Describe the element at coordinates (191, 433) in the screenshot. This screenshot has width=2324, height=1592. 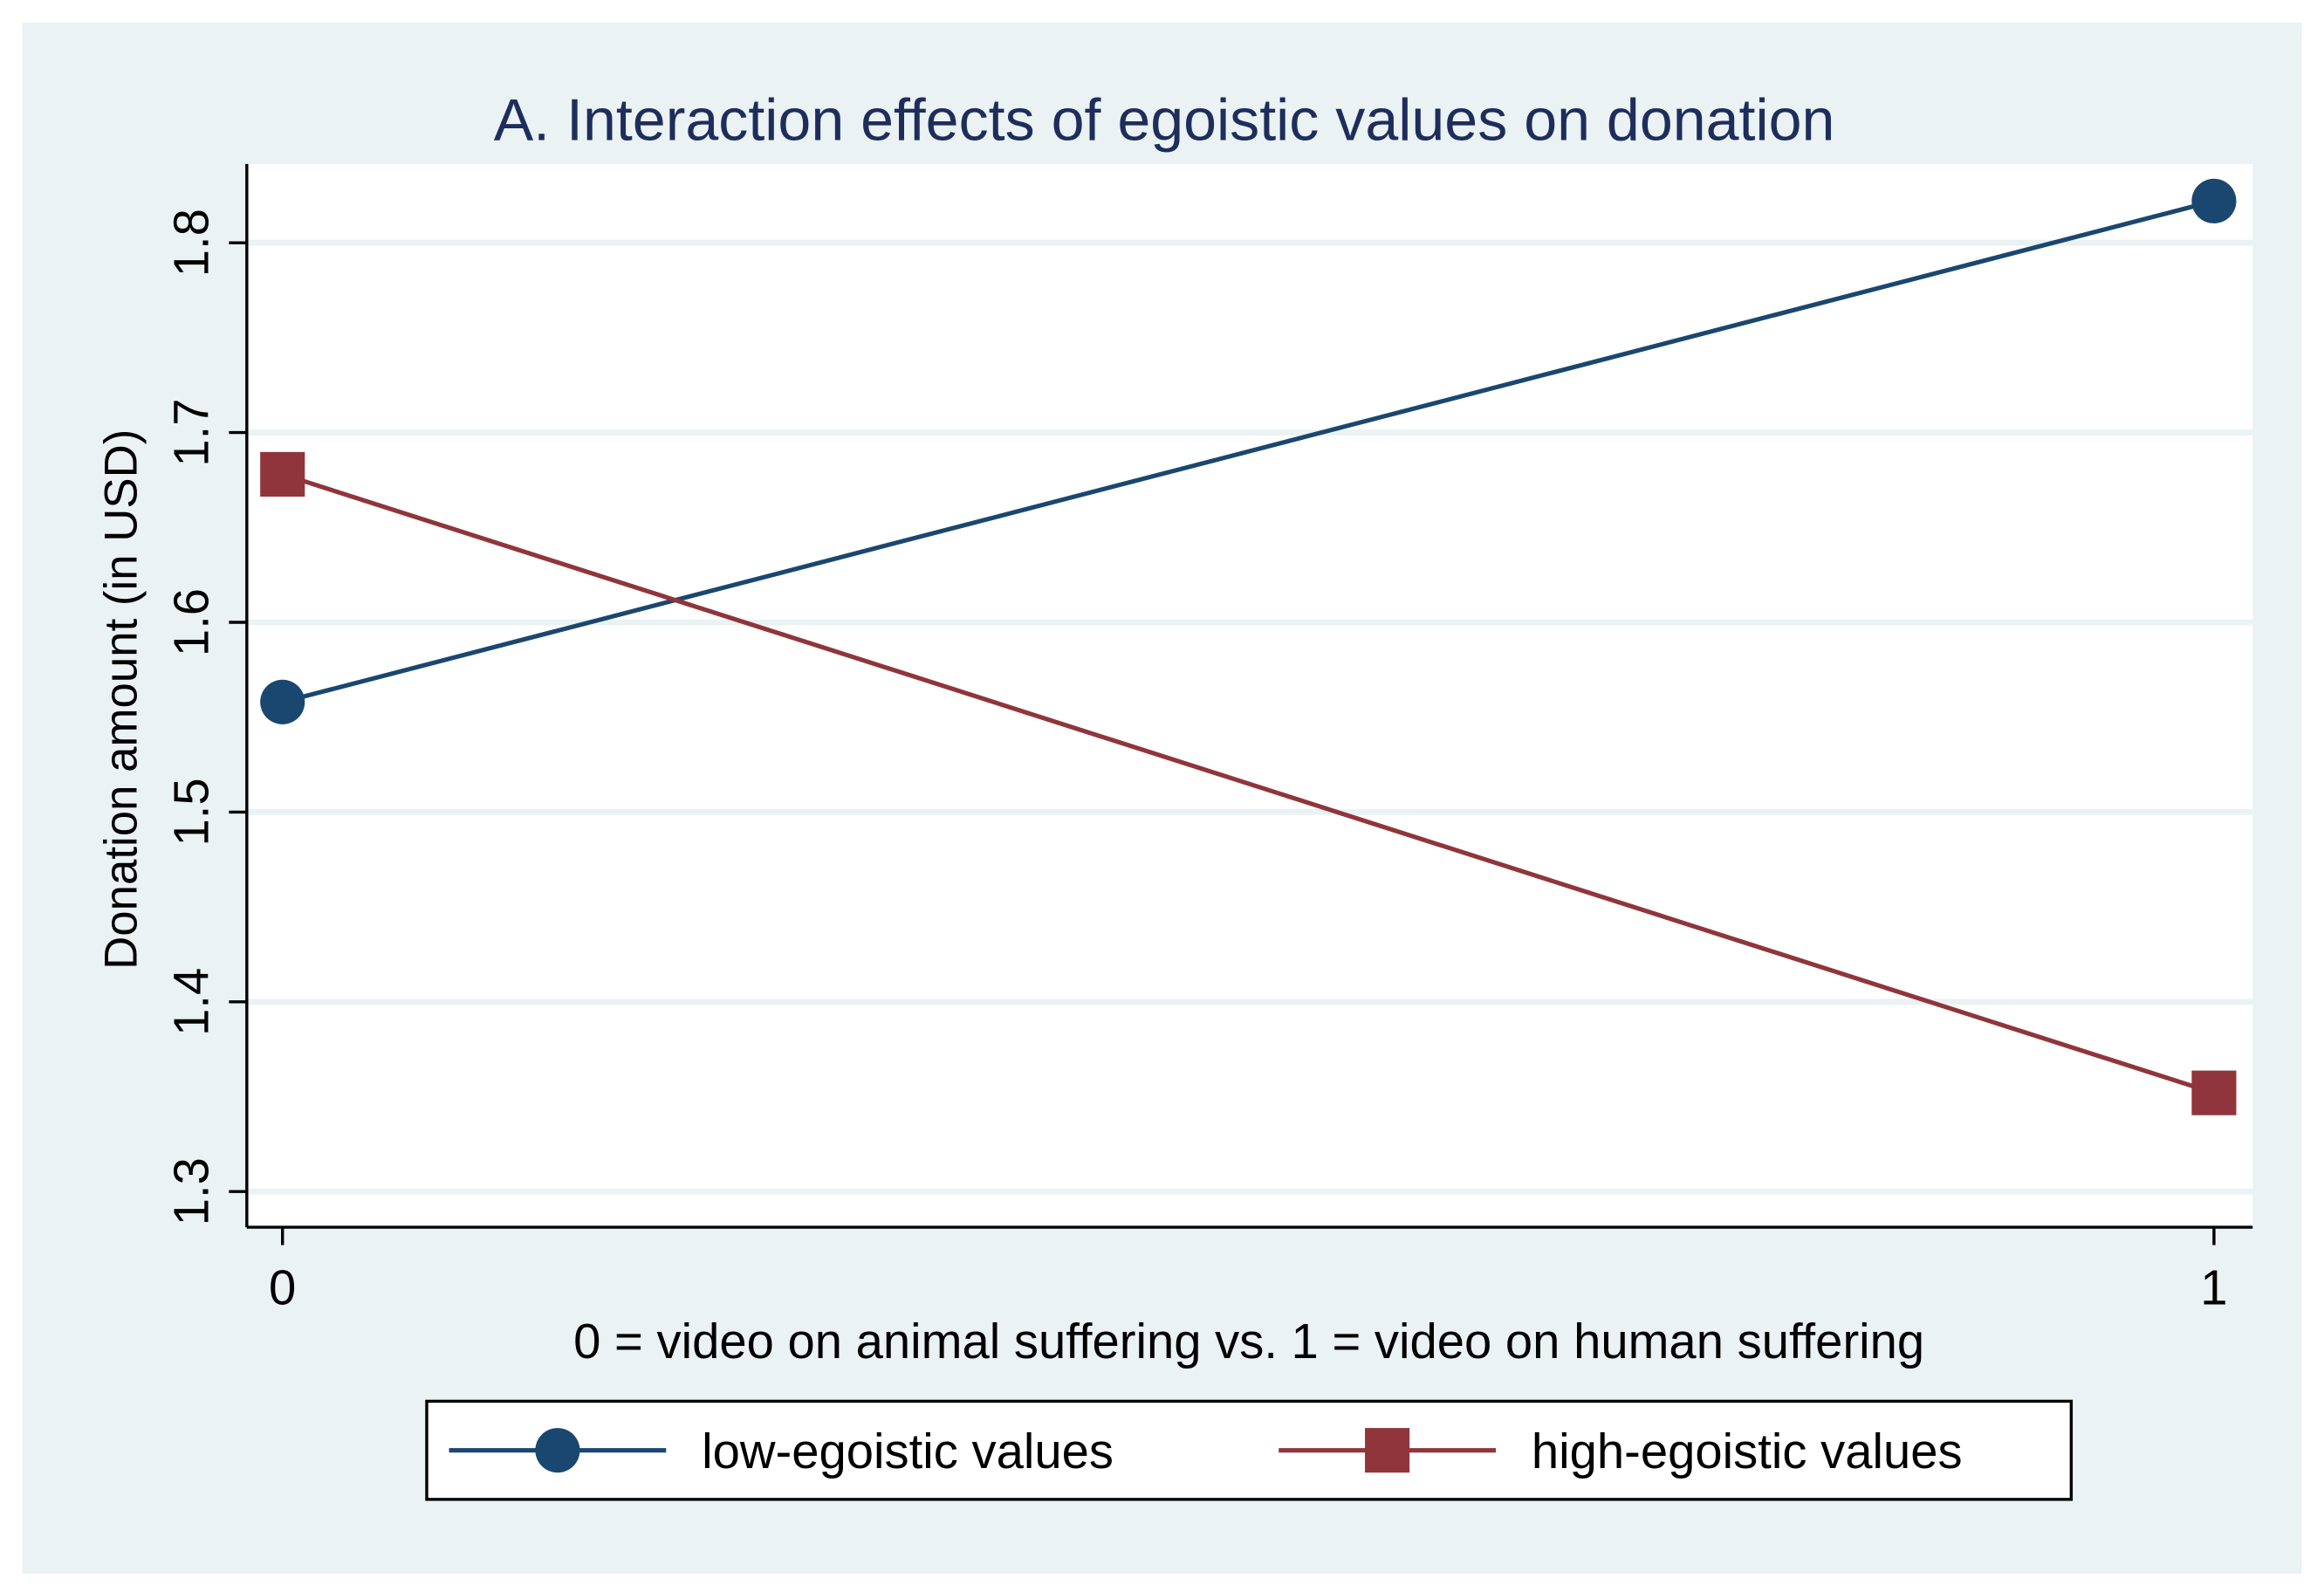
I see `y-tick-label: 1.7` at that location.